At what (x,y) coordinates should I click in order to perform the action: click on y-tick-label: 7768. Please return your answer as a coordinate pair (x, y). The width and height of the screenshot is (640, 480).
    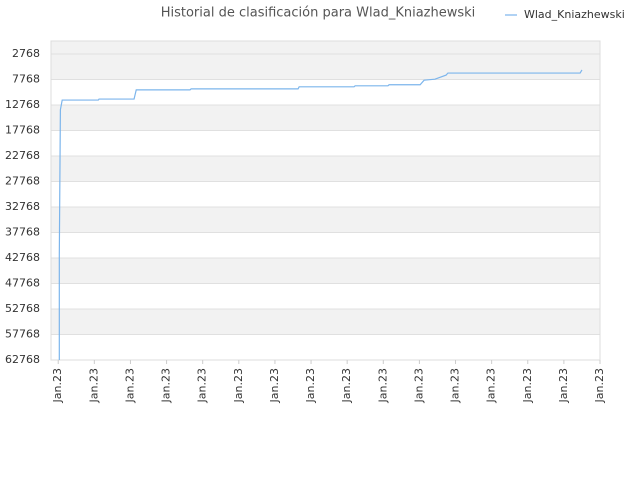
    Looking at the image, I should click on (26, 79).